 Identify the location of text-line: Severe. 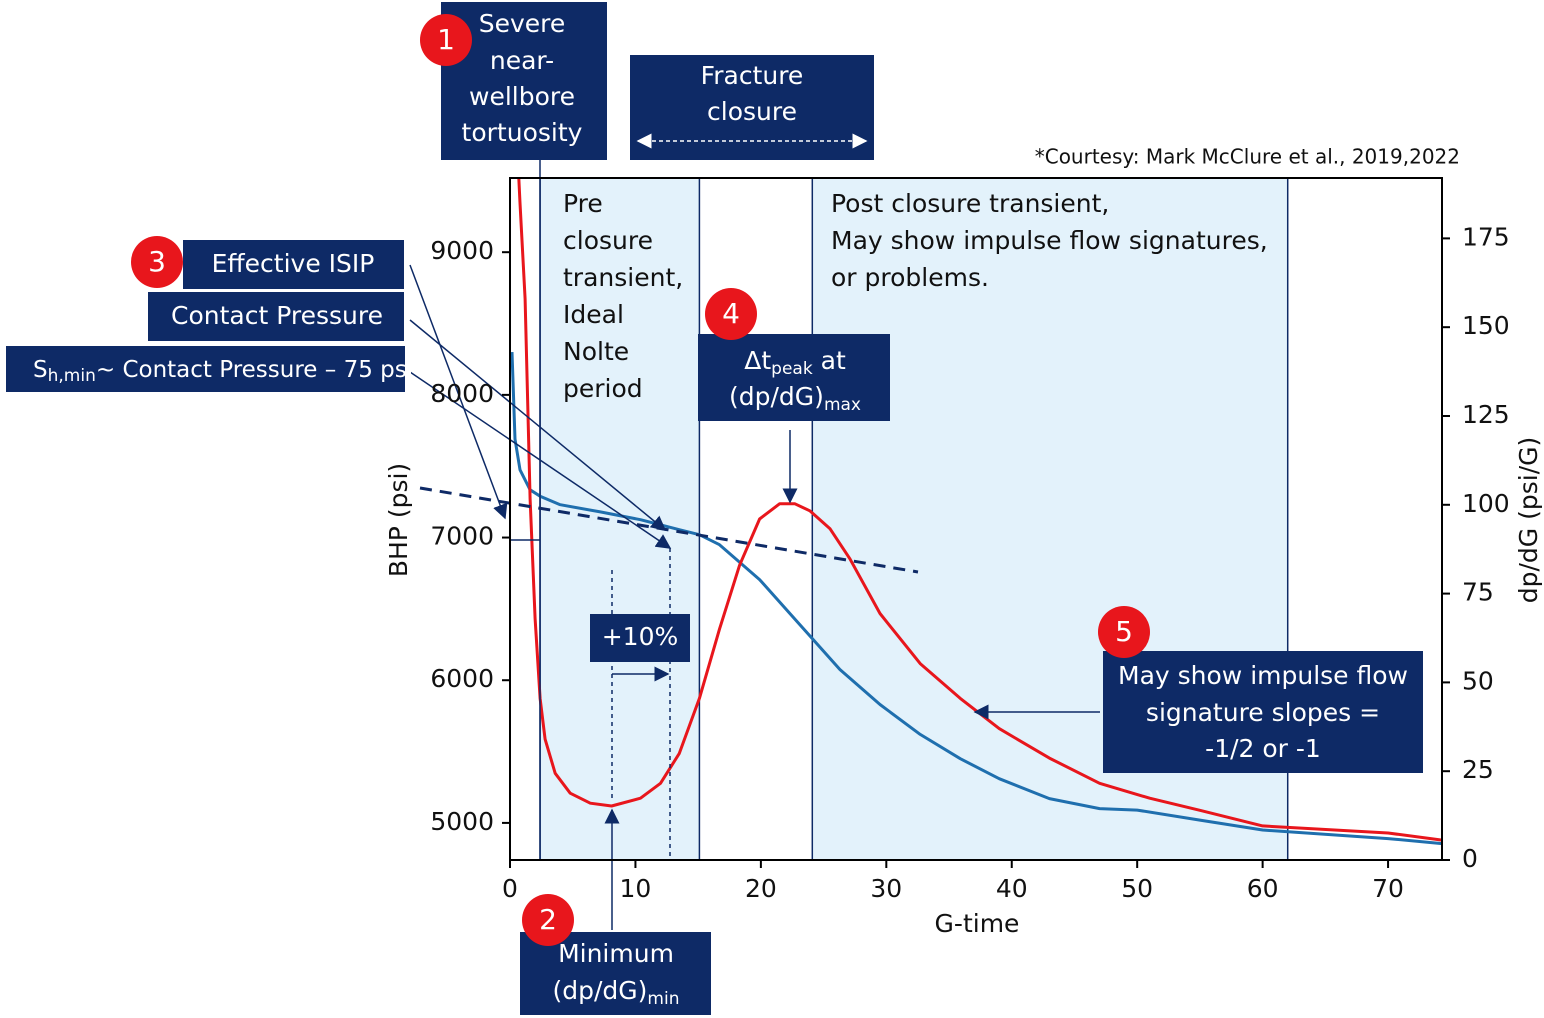
(522, 23).